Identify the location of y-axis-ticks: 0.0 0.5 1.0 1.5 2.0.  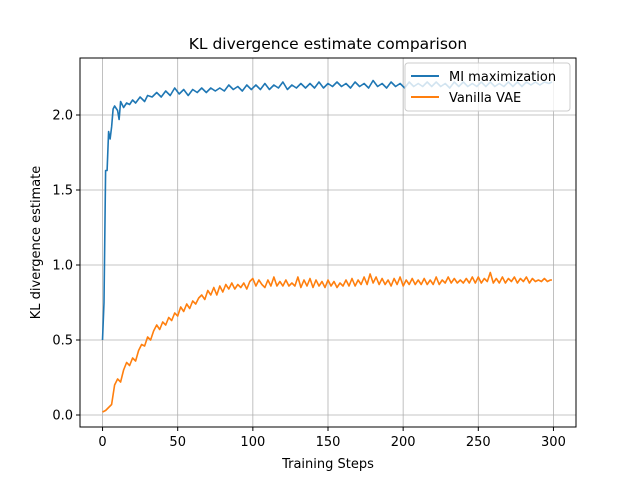
(66, 266).